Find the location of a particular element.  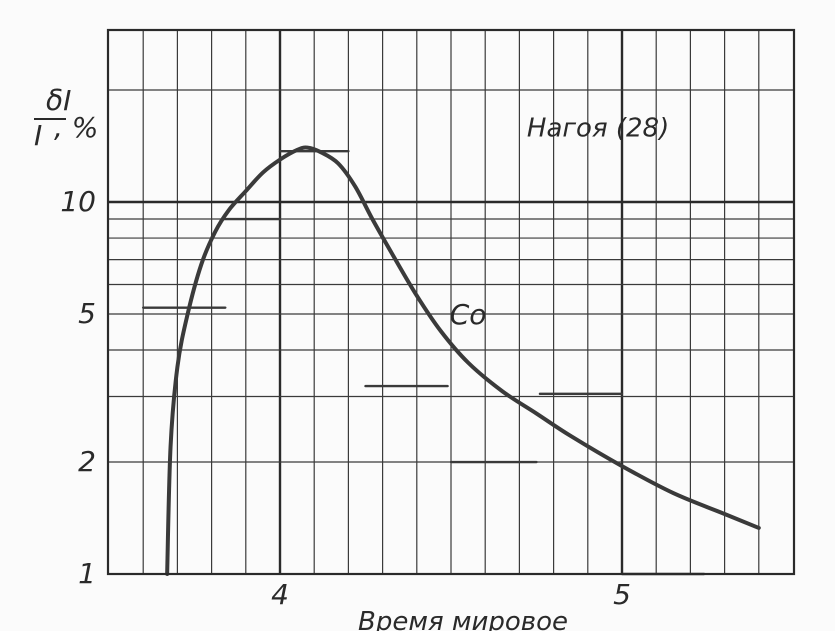

y-axis-label-denominator: I is located at coordinates (38, 135).